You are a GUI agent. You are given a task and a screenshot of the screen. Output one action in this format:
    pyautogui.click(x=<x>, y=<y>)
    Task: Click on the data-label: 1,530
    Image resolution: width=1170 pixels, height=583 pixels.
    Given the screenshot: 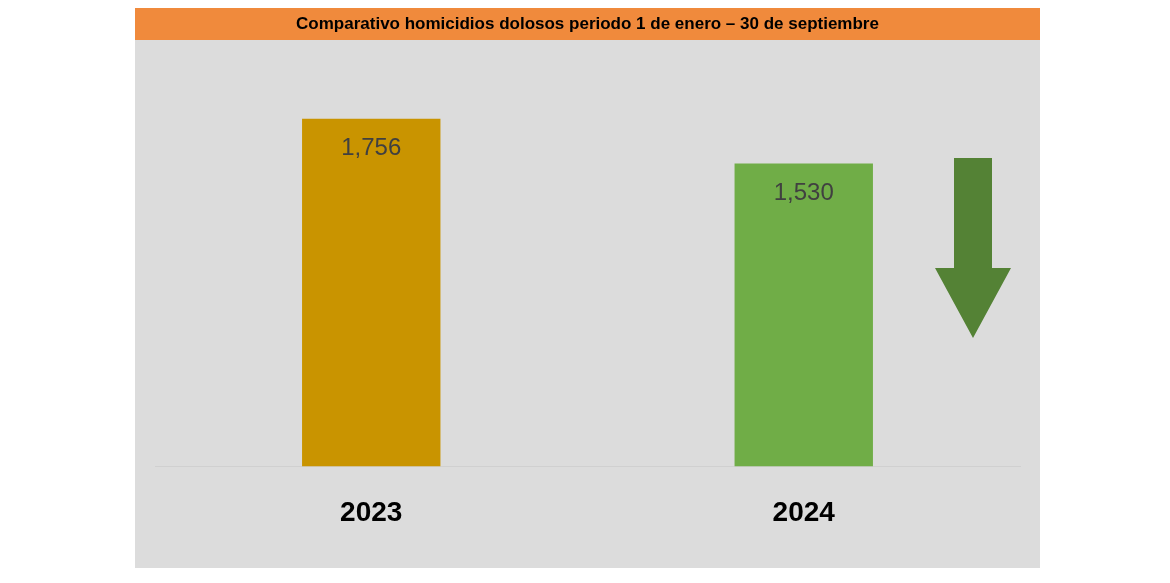 What is the action you would take?
    pyautogui.click(x=803, y=192)
    